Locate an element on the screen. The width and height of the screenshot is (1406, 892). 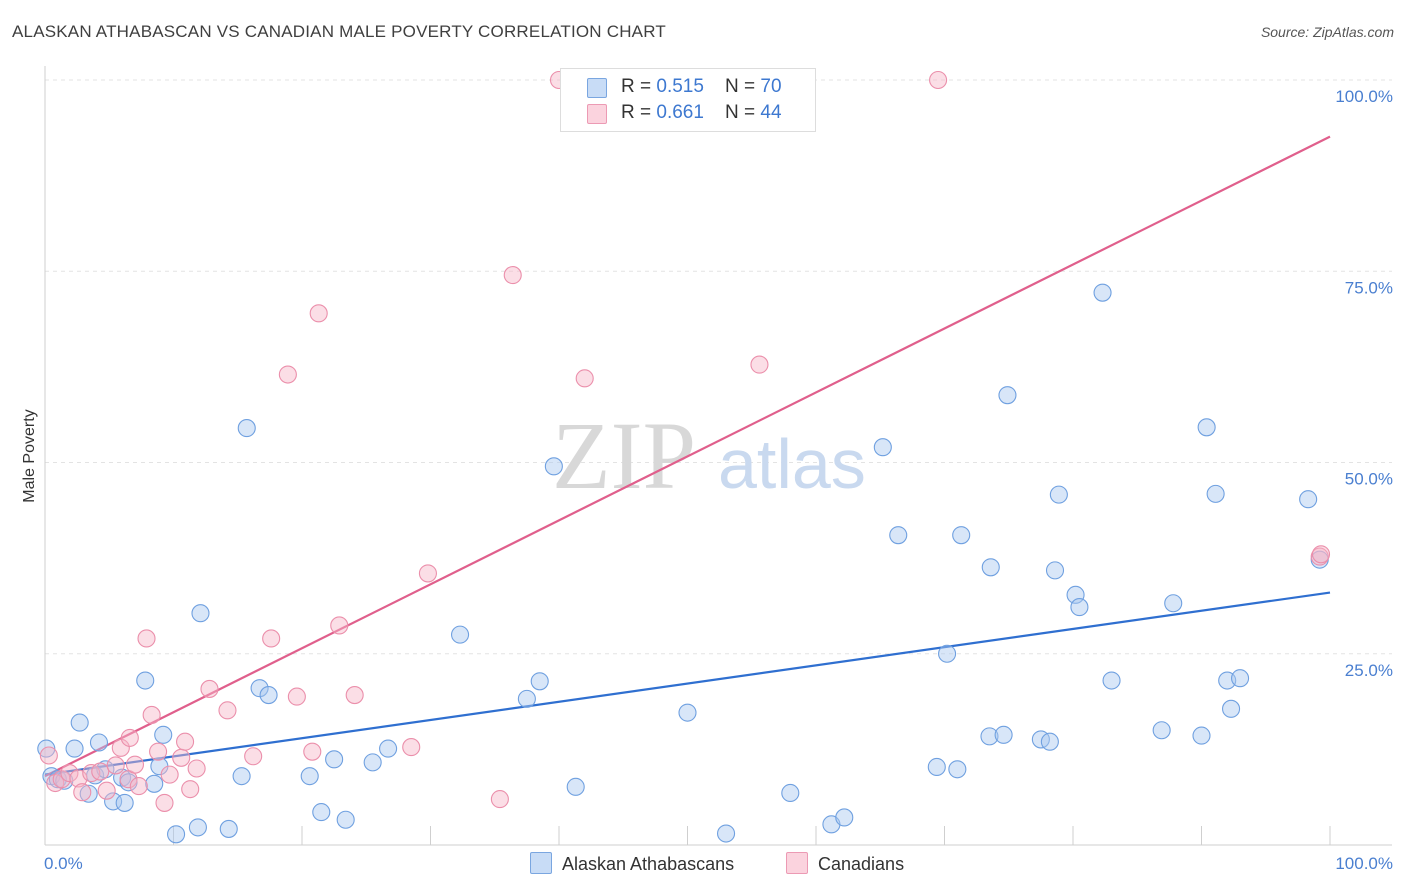
y-tick-label-0: 25.0% is located at coordinates (1369, 670).